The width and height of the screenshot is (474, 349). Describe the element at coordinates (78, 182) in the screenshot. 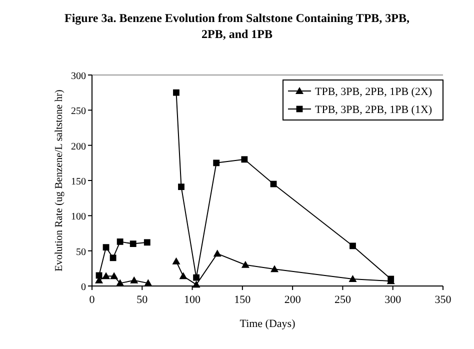

I see `y-tick-label: 150` at that location.